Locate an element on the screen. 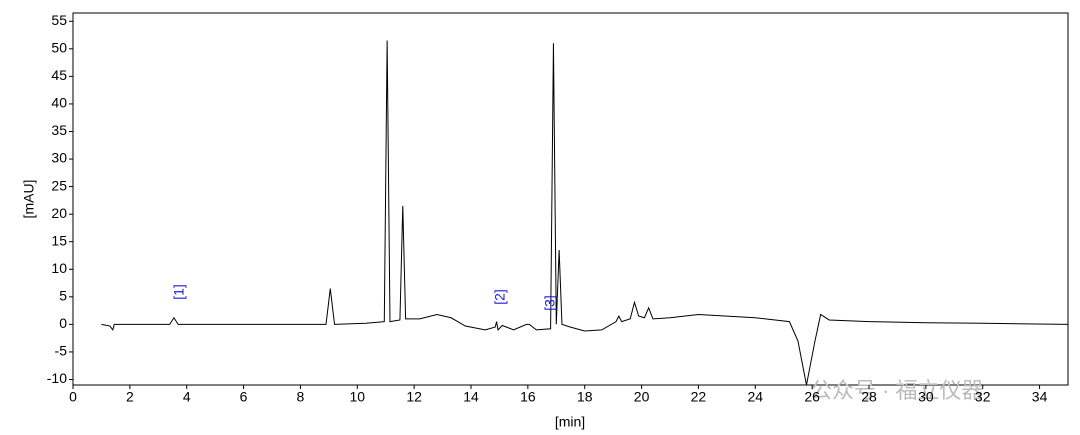 The width and height of the screenshot is (1080, 435). y-tick-label: 30 is located at coordinates (59, 158).